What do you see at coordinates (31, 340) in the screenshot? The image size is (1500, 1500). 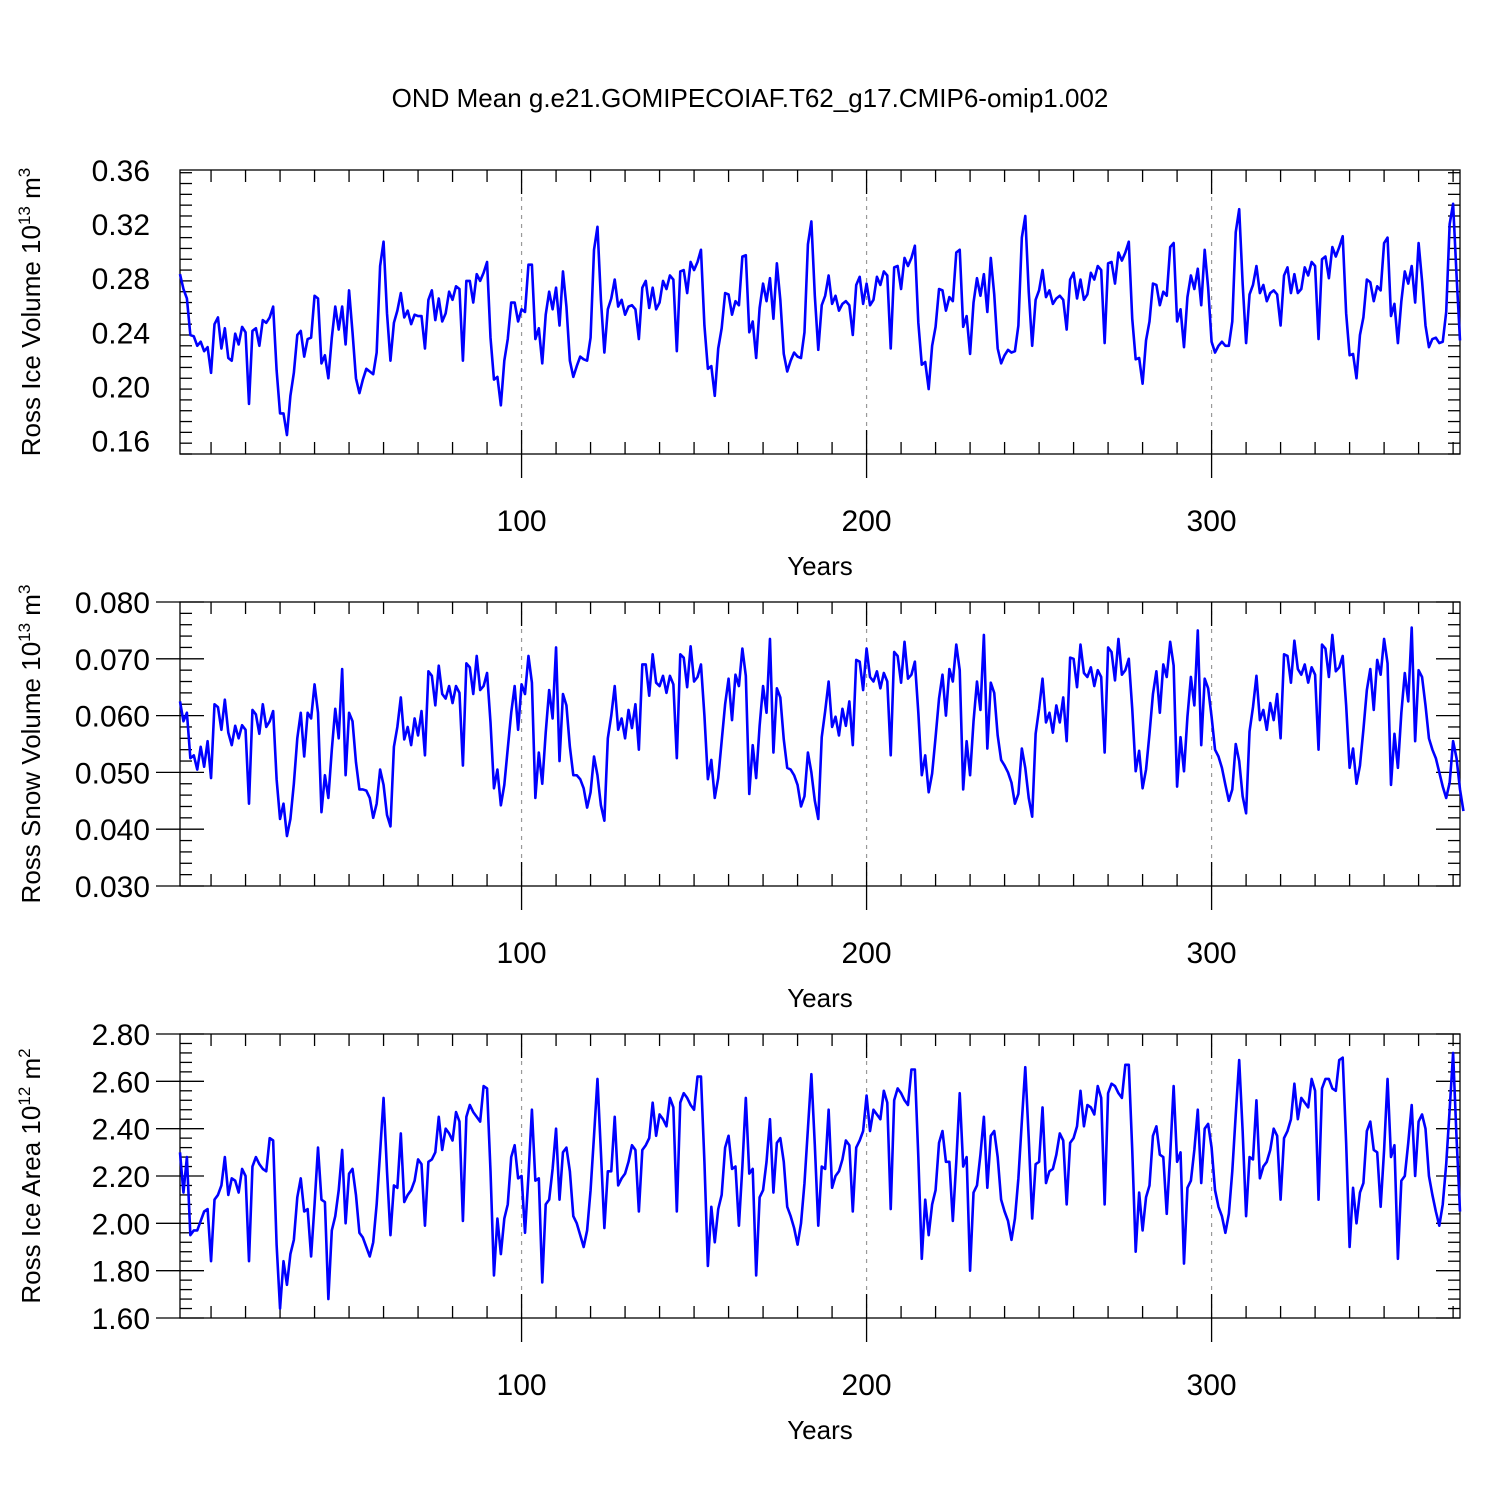 I see `y-axis-title-part: Ross Ice Volume 10` at bounding box center [31, 340].